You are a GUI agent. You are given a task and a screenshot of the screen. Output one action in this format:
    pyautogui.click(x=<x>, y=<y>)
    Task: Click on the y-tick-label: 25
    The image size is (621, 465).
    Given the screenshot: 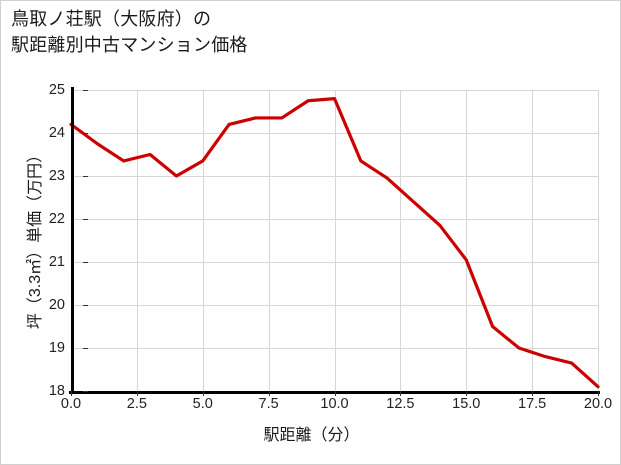 What is the action you would take?
    pyautogui.click(x=56, y=90)
    